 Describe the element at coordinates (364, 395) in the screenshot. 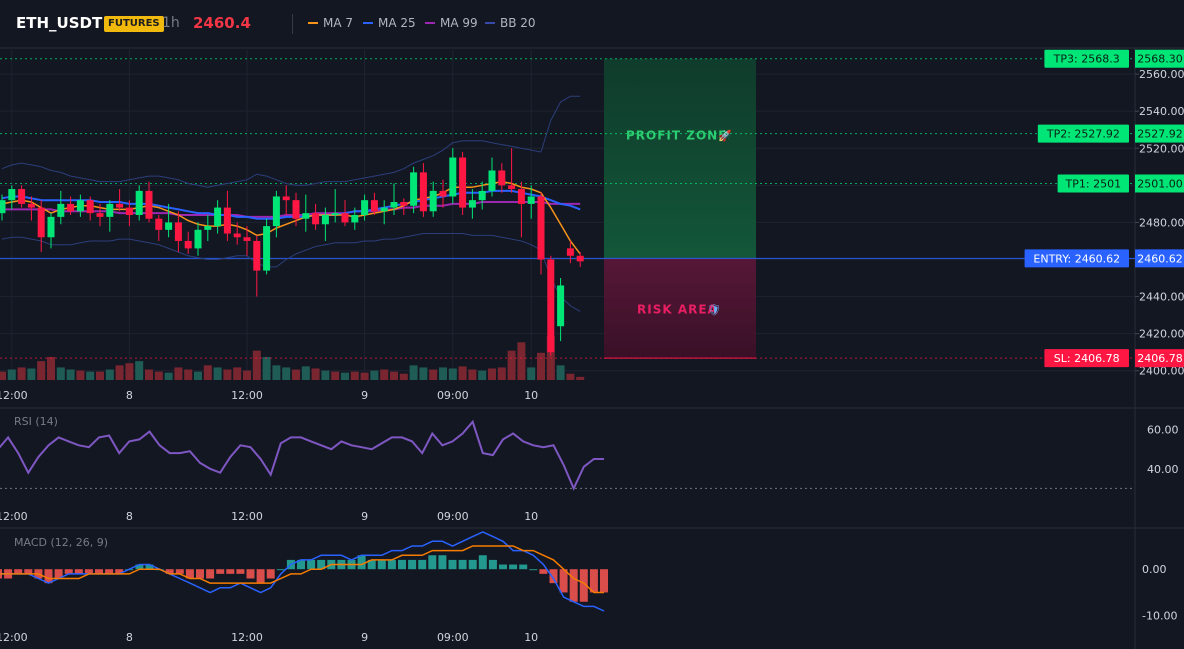

I see `time-tick-label: 9` at that location.